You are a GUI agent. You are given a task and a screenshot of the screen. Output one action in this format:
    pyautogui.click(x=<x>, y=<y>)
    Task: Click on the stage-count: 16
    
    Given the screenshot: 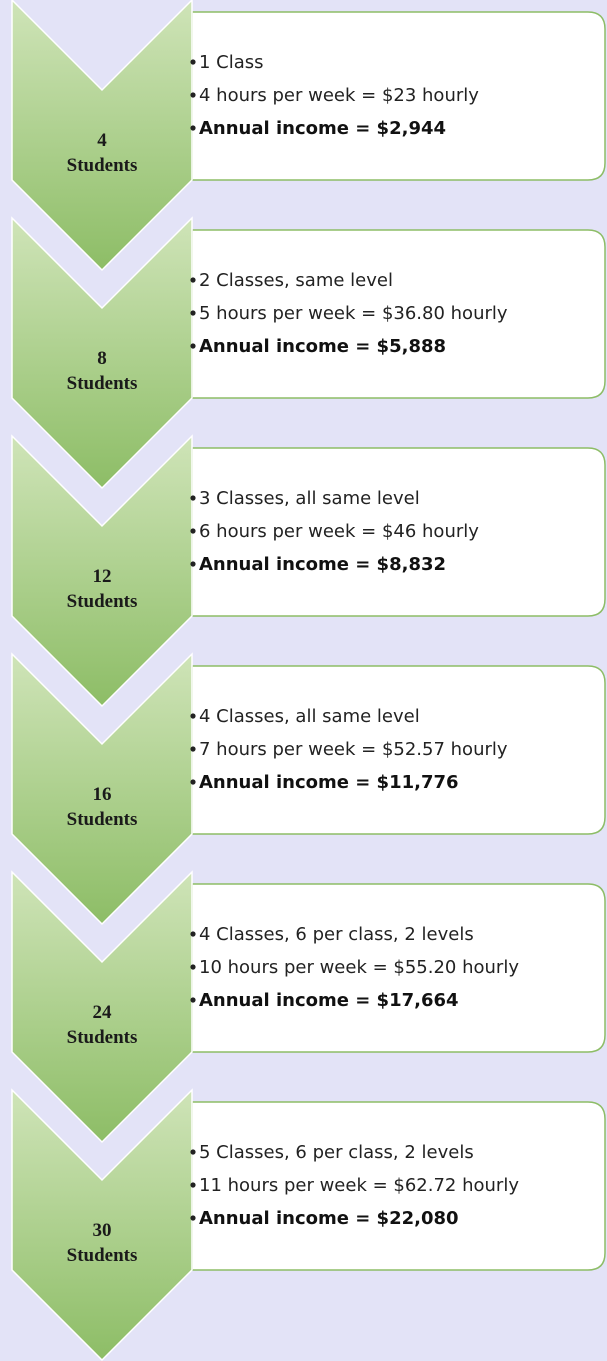 What is the action you would take?
    pyautogui.click(x=102, y=794)
    